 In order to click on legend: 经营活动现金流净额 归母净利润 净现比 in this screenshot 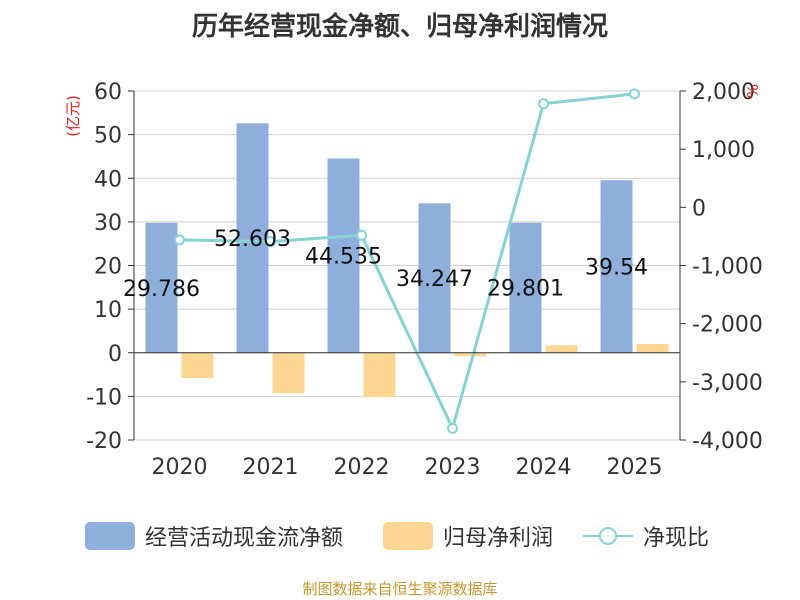, I will do `click(400, 536)`.